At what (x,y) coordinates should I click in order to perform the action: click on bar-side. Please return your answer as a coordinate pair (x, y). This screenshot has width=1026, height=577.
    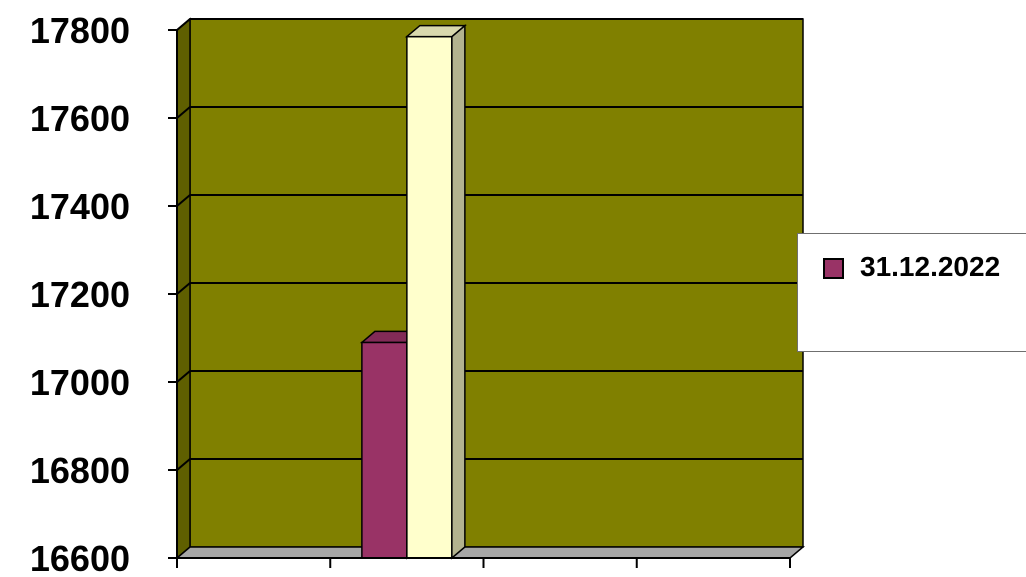
    Looking at the image, I should click on (458, 291).